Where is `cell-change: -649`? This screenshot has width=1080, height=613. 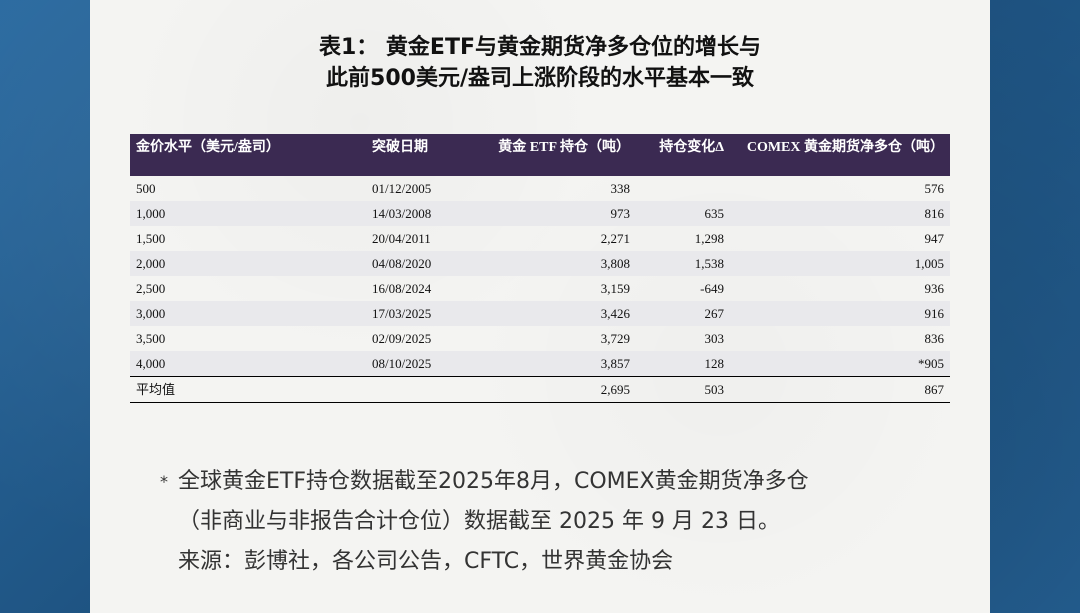 cell-change: -649 is located at coordinates (712, 288).